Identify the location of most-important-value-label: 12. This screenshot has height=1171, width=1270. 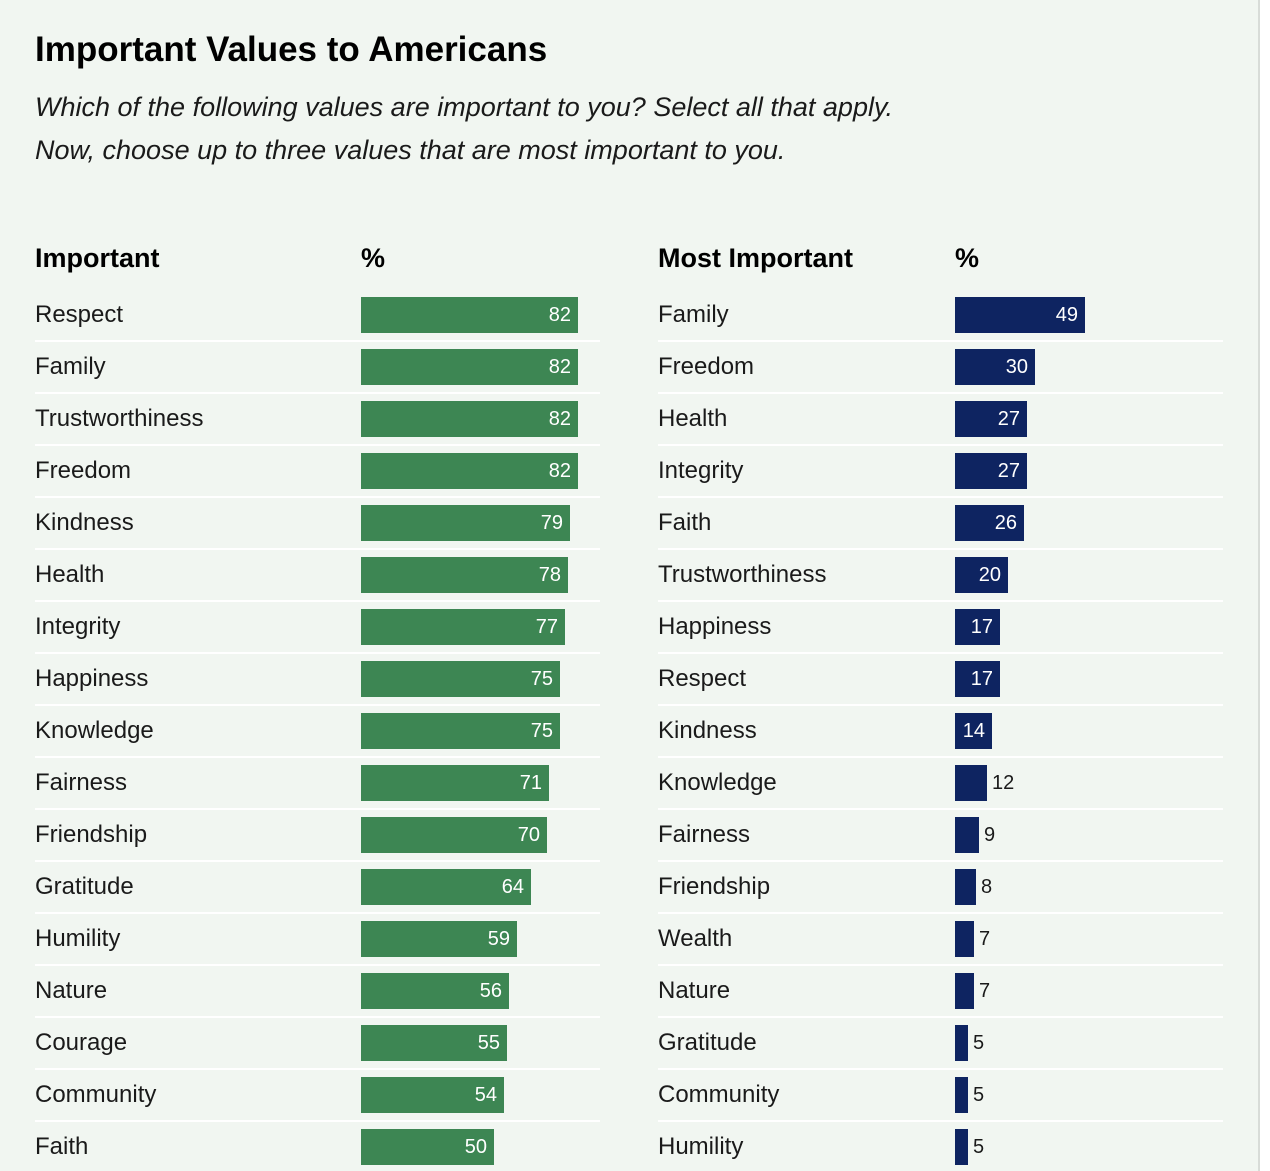
(1003, 783).